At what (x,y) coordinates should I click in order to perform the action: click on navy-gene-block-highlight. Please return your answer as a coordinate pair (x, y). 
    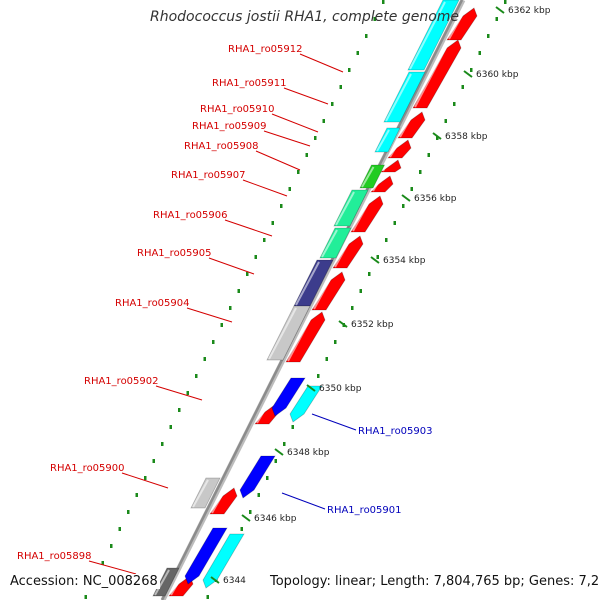
    Looking at the image, I should click on (307, 283).